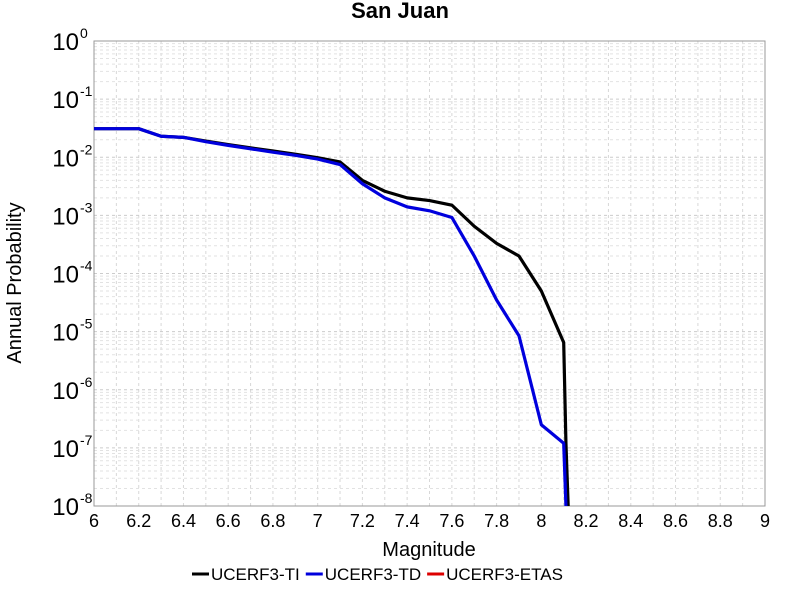 The height and width of the screenshot is (600, 800). Describe the element at coordinates (362, 521) in the screenshot. I see `x-tick-label: 7.2` at that location.